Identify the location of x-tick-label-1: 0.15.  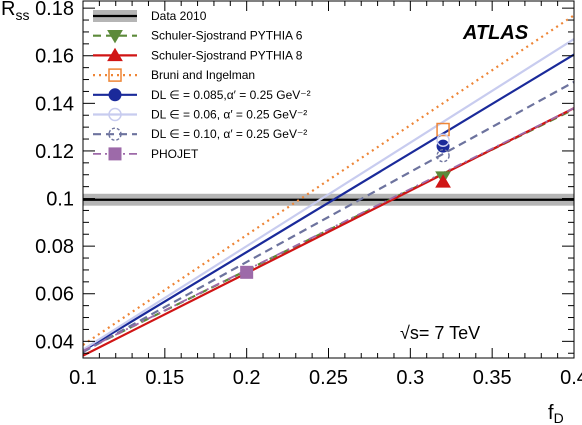
(164, 378).